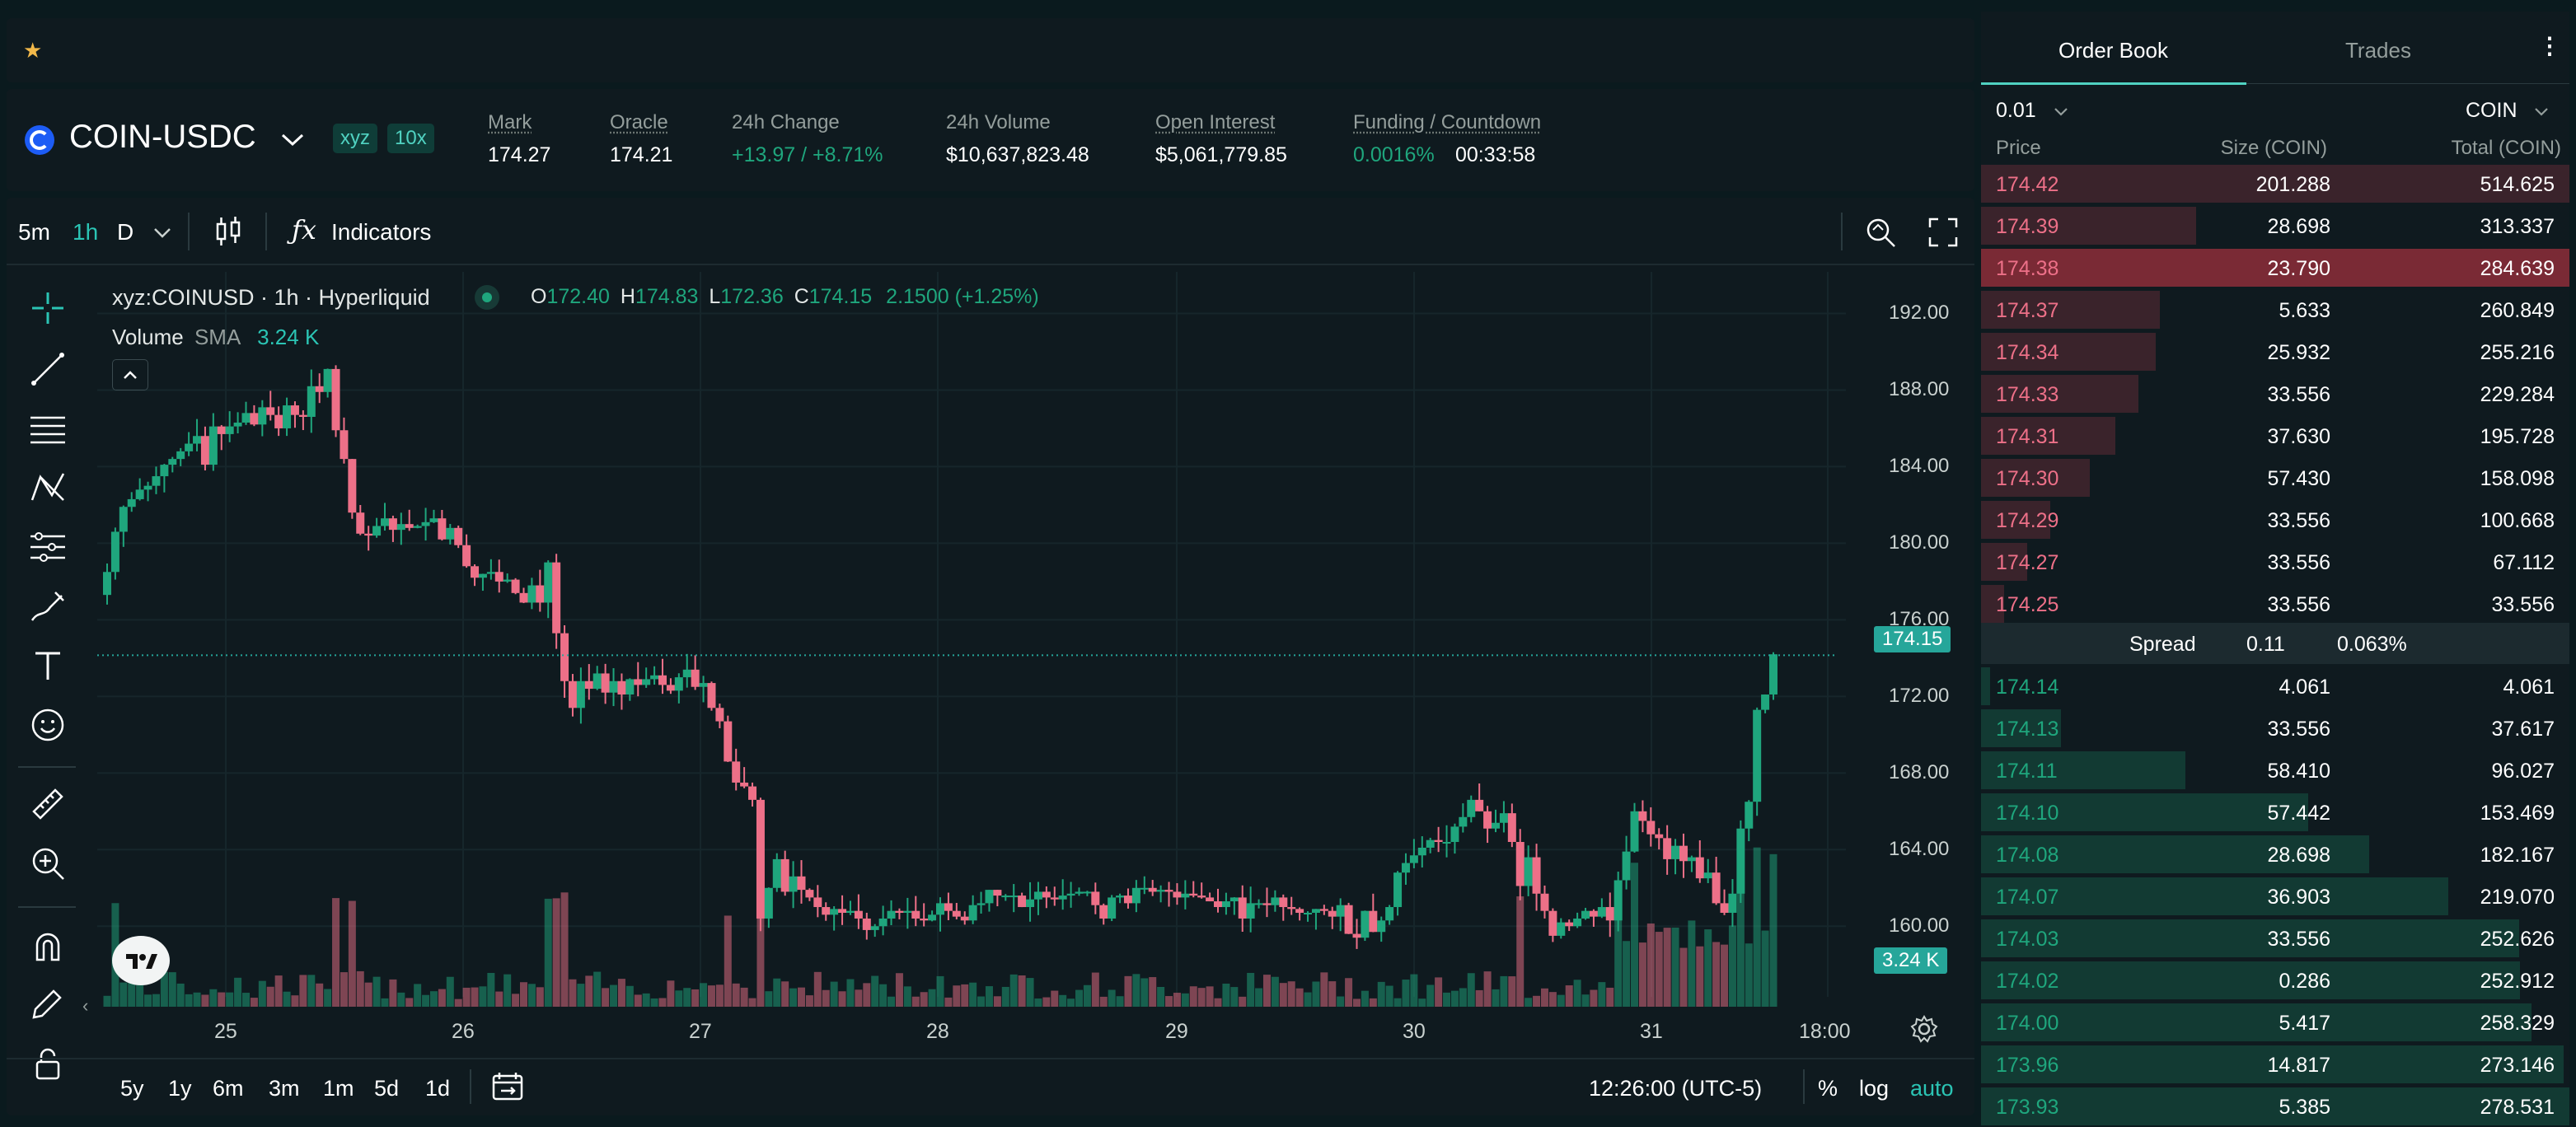 Image resolution: width=2576 pixels, height=1127 pixels. I want to click on ask-row: 174.27 33.556 67.112, so click(2275, 561).